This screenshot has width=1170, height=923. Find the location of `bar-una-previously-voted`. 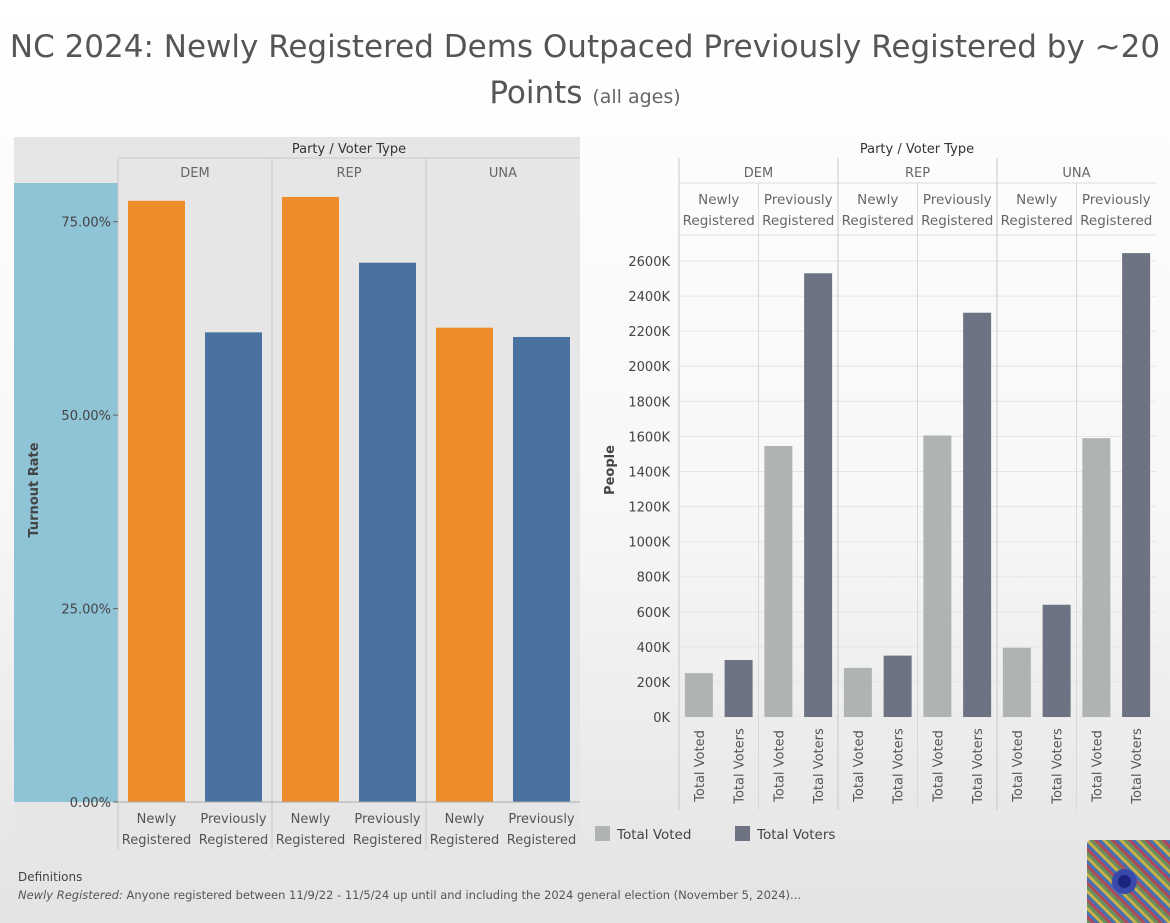

bar-una-previously-voted is located at coordinates (1096, 577).